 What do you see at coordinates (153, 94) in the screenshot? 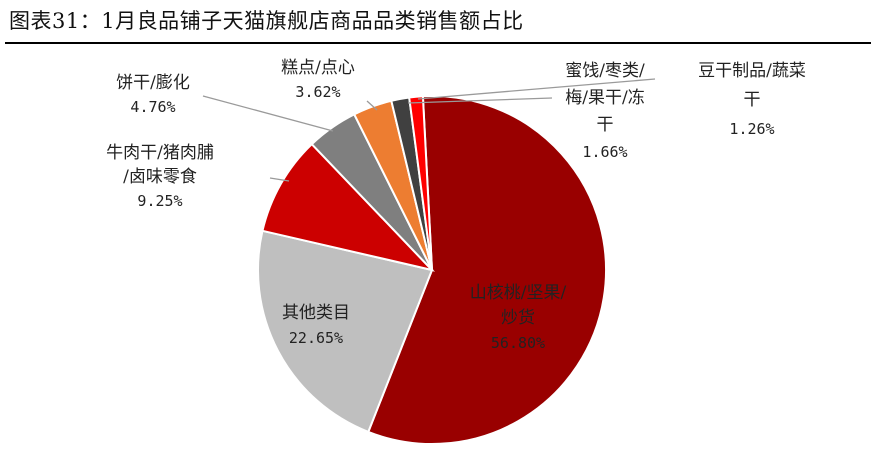
I see `slice-label-4: 饼干/膨化 4.76%` at bounding box center [153, 94].